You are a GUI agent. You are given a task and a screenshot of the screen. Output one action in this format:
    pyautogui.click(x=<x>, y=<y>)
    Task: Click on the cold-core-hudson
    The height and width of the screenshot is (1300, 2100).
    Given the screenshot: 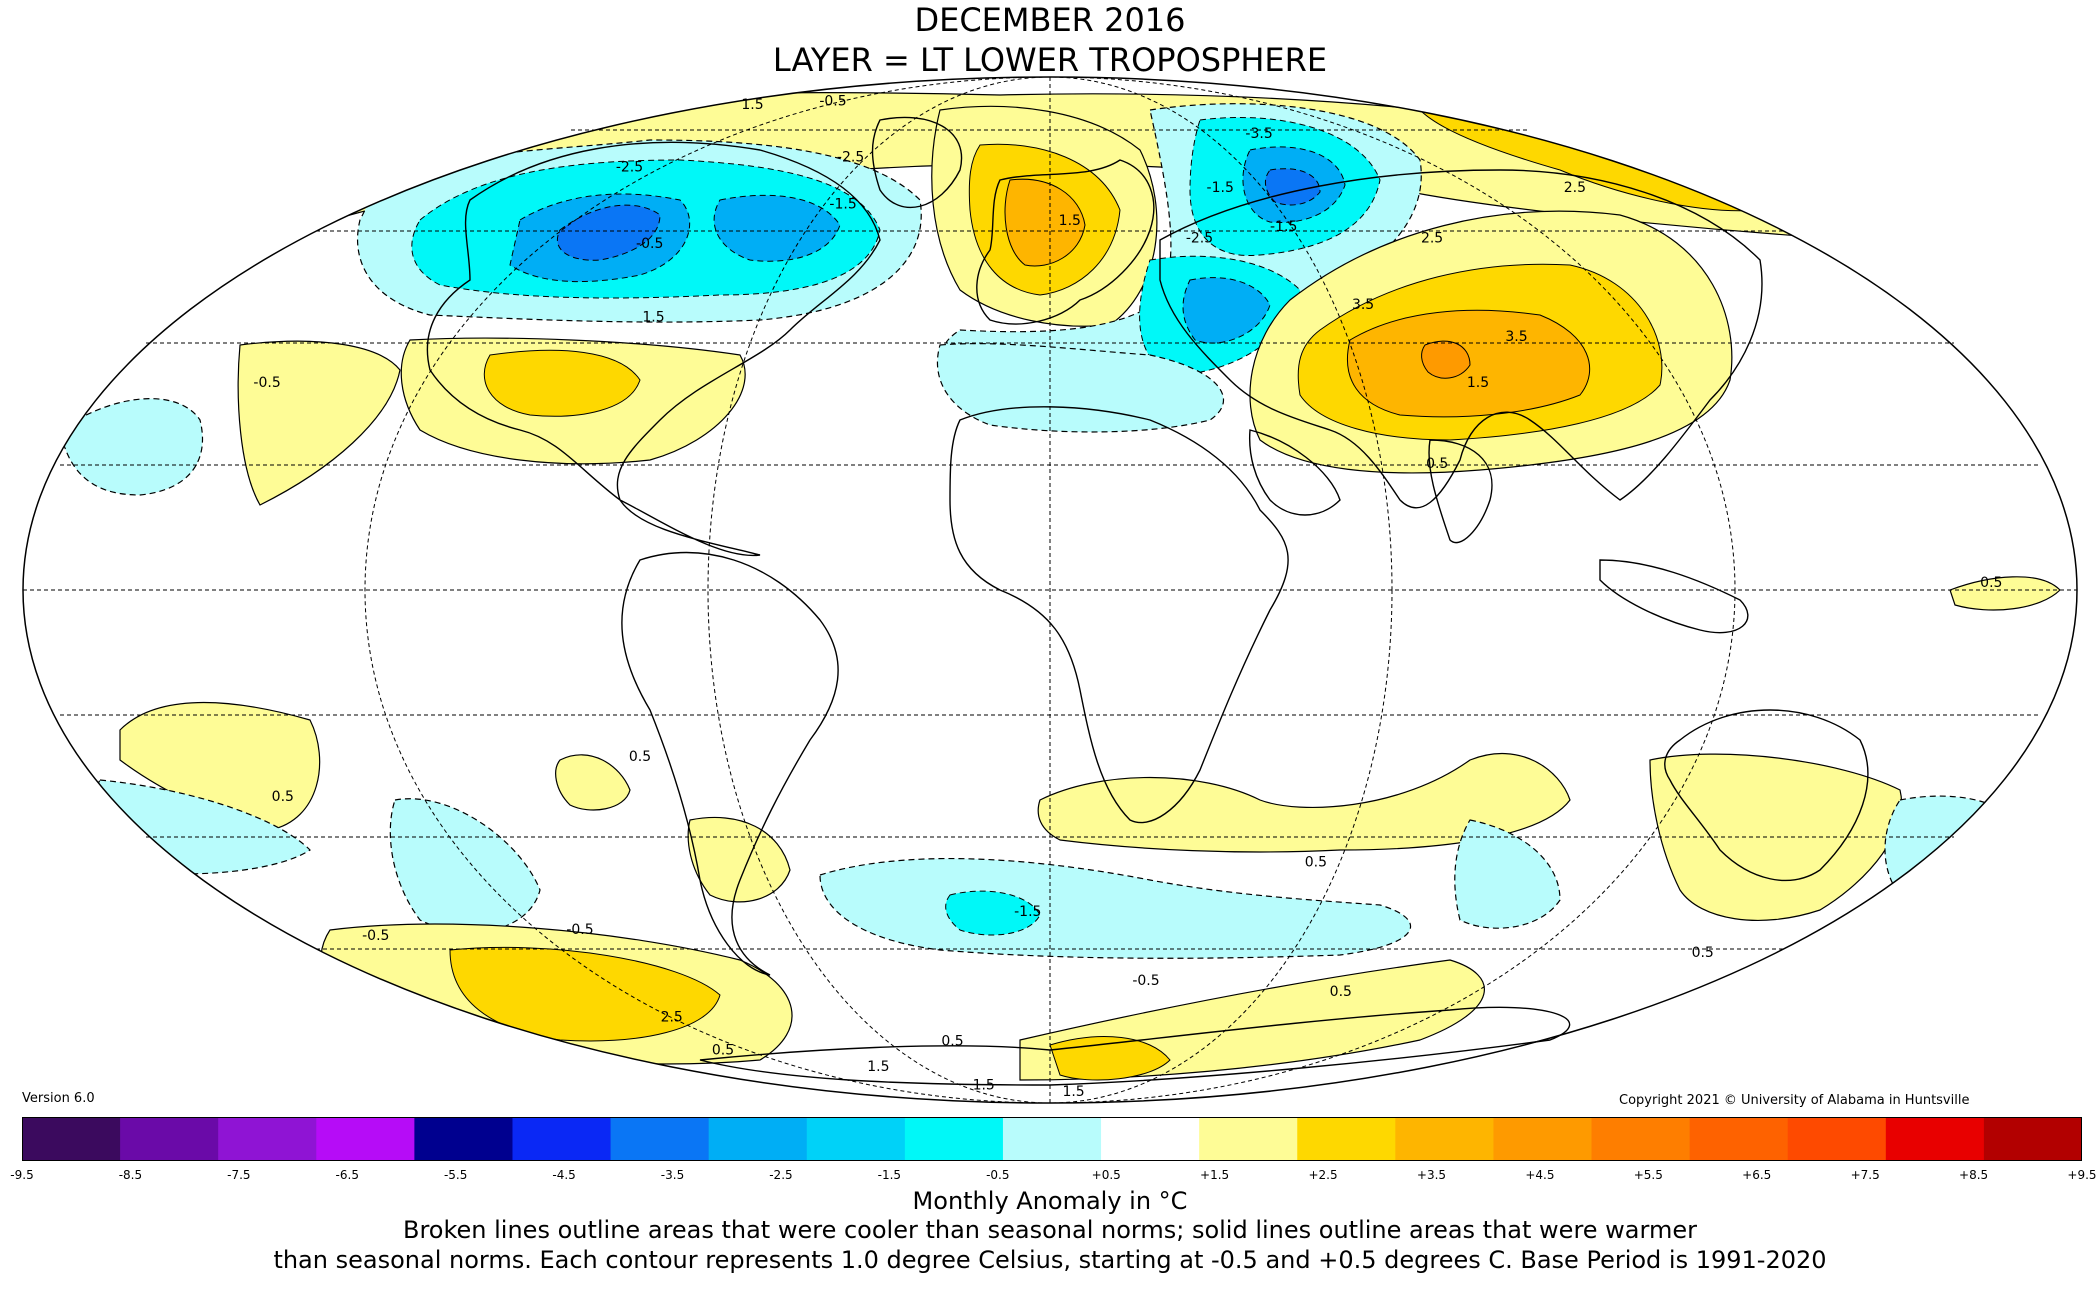 What is the action you would take?
    pyautogui.click(x=777, y=228)
    